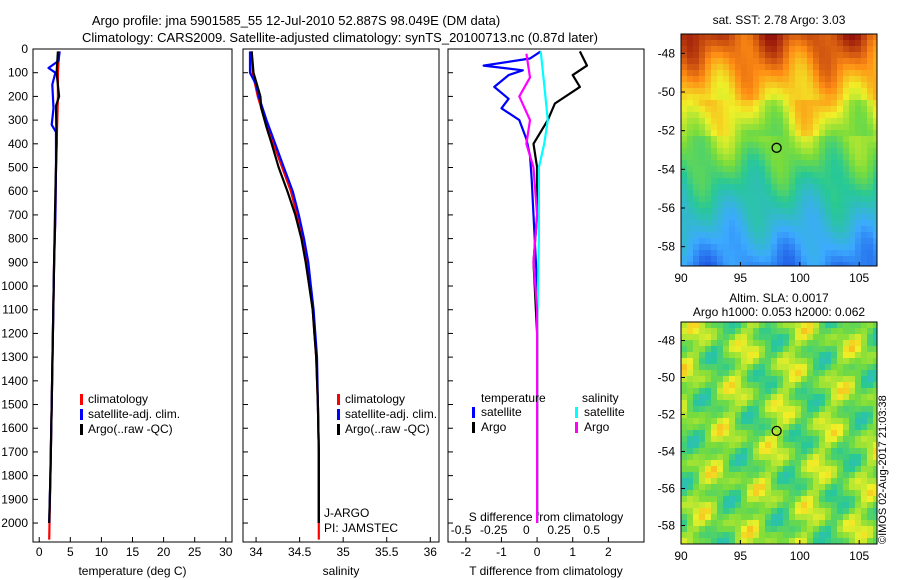  Describe the element at coordinates (859, 278) in the screenshot. I see `sst-map-xtick-label: 105` at that location.